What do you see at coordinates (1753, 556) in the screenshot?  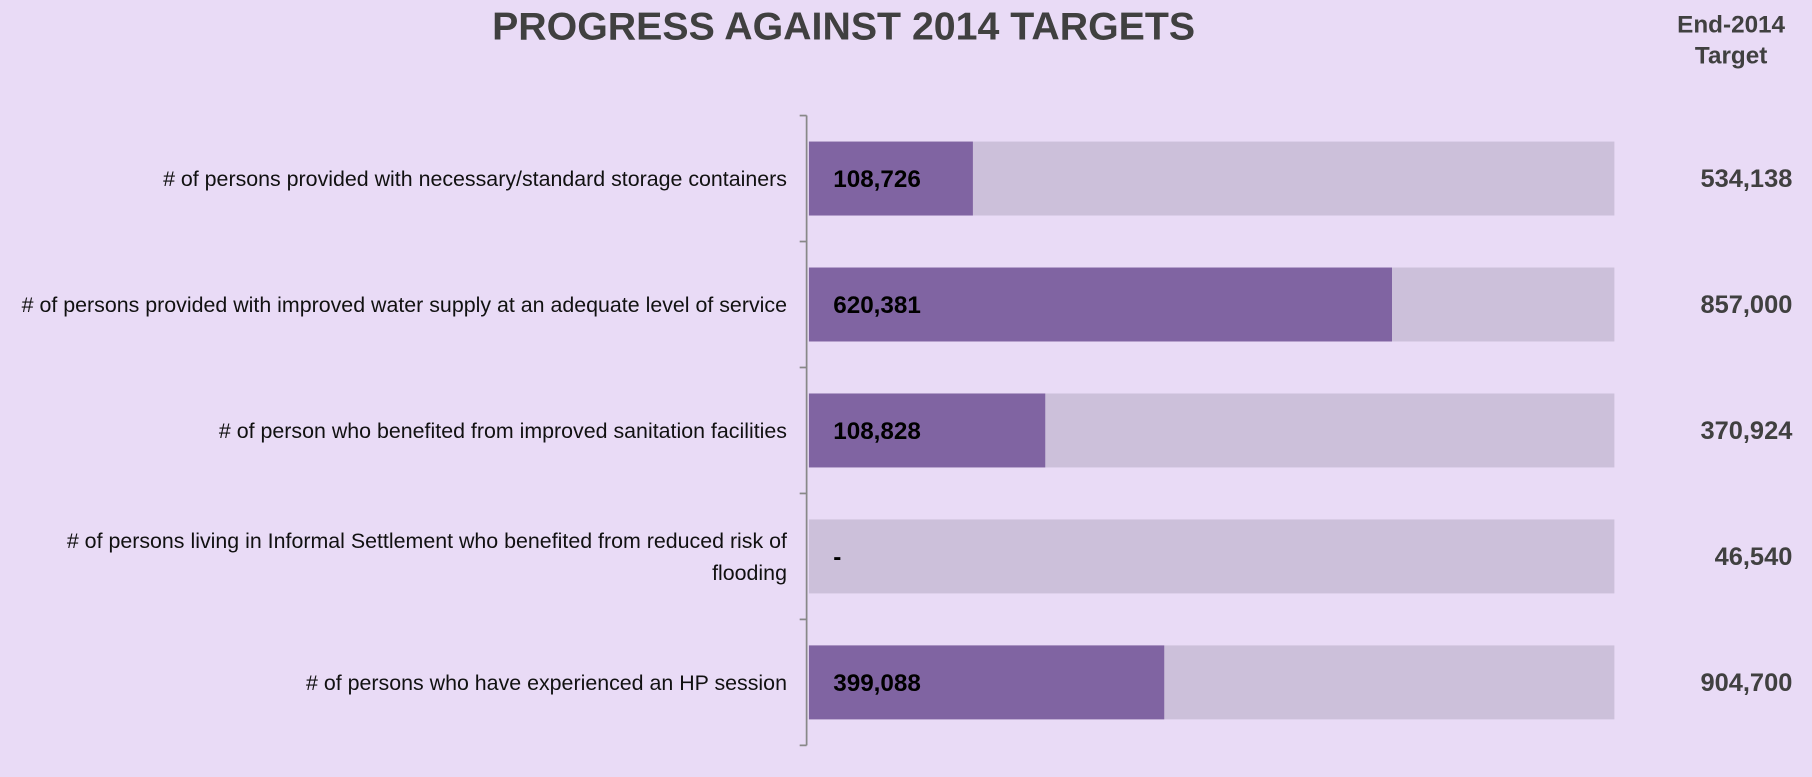 I see `target-label: 46,540` at bounding box center [1753, 556].